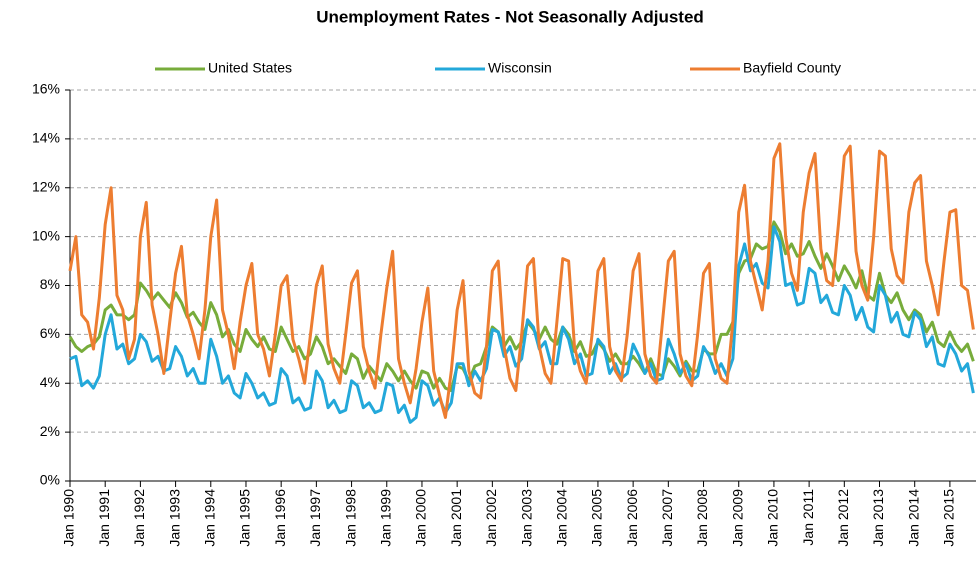 The height and width of the screenshot is (571, 976). What do you see at coordinates (792, 68) in the screenshot?
I see `legend-label: Bayfield County` at bounding box center [792, 68].